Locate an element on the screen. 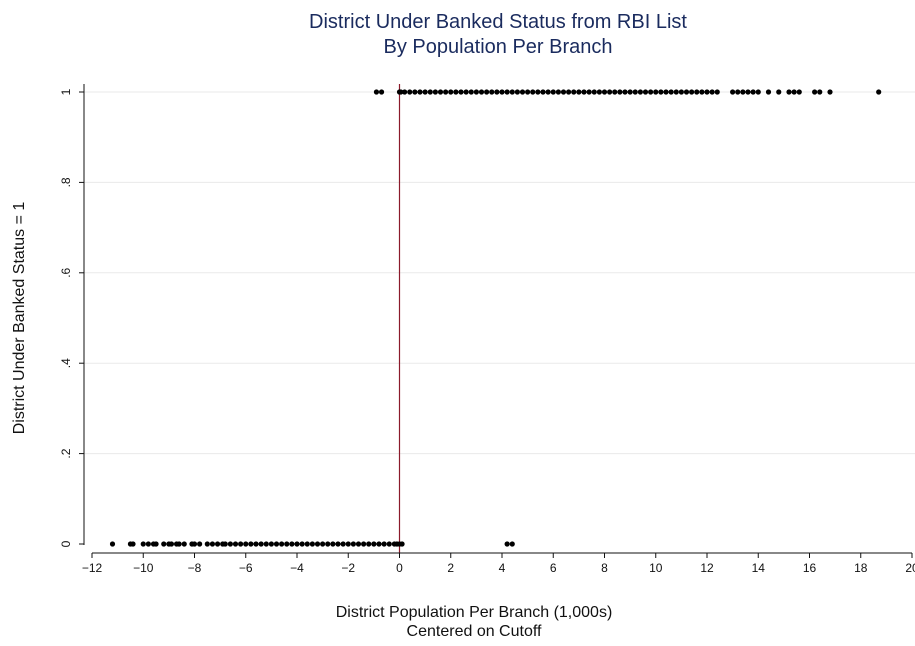  y-tick-label: .8 is located at coordinates (66, 182).